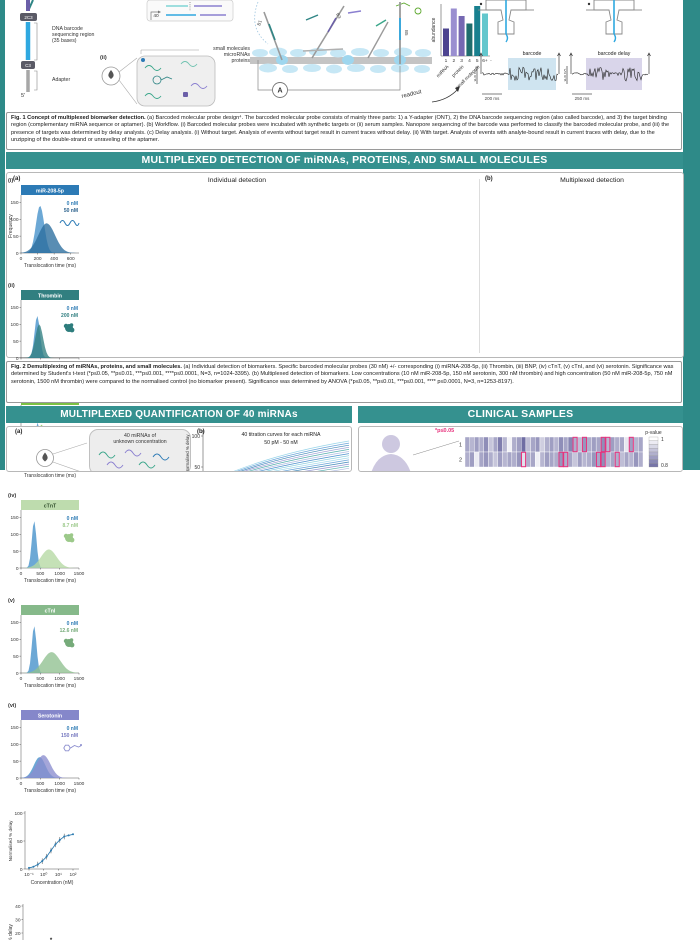  I want to click on svg-text: abundance, so click(434, 29).